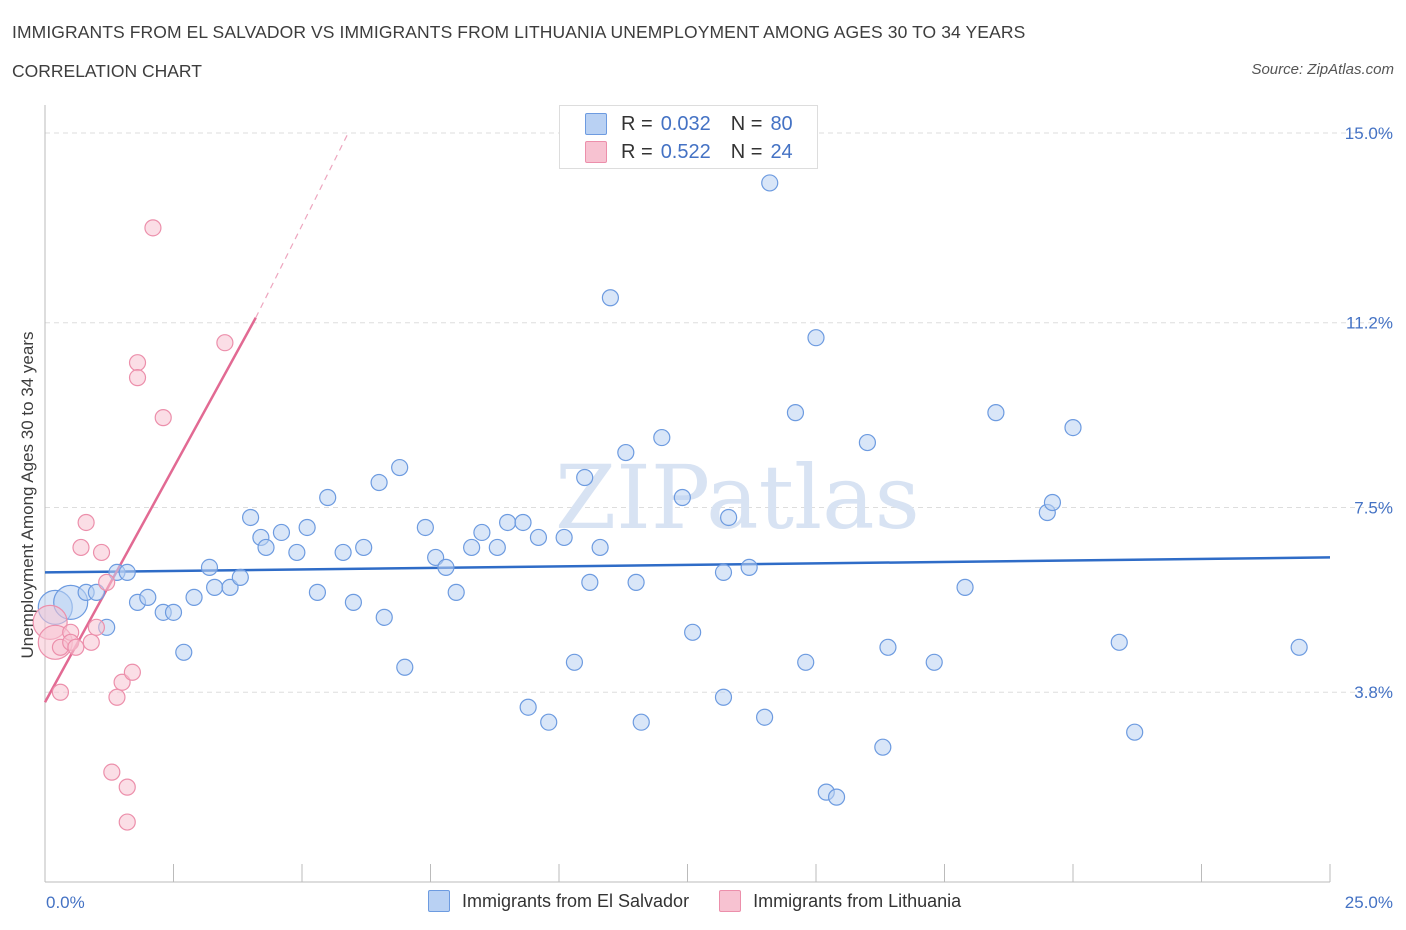 The height and width of the screenshot is (930, 1406). What do you see at coordinates (27, 495) in the screenshot?
I see `y-axis-label: Unemployment Among Ages 30 to 34 years` at bounding box center [27, 495].